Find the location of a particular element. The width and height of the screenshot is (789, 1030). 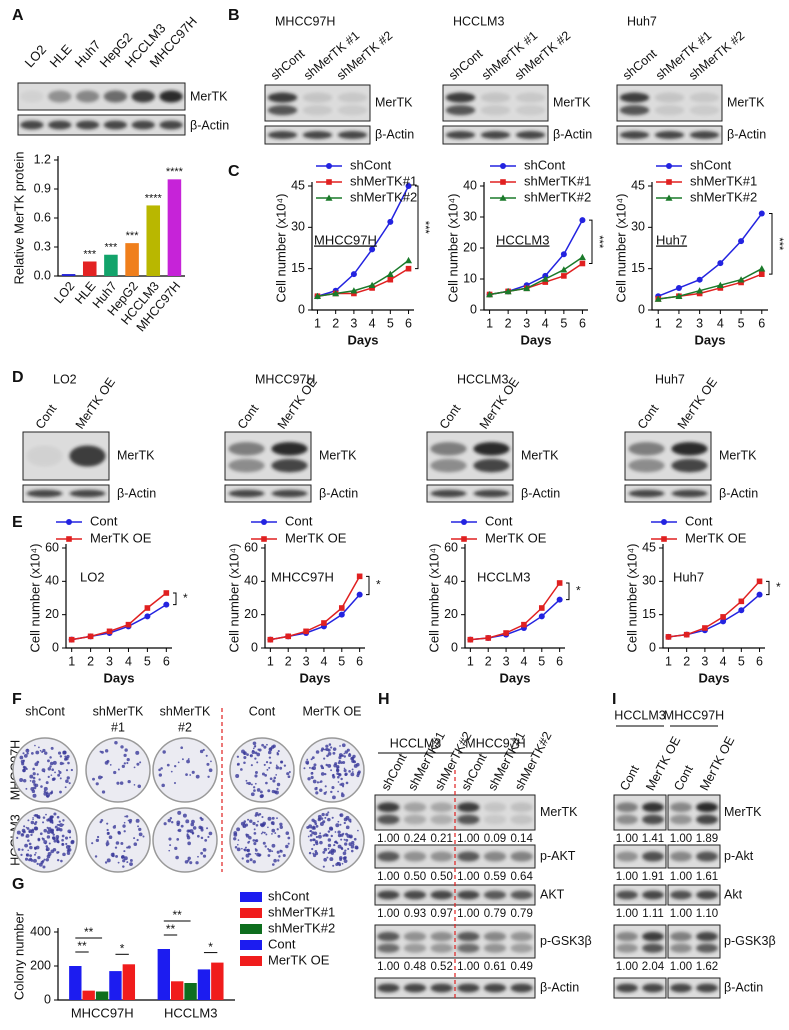

significance: *** is located at coordinates (779, 244).